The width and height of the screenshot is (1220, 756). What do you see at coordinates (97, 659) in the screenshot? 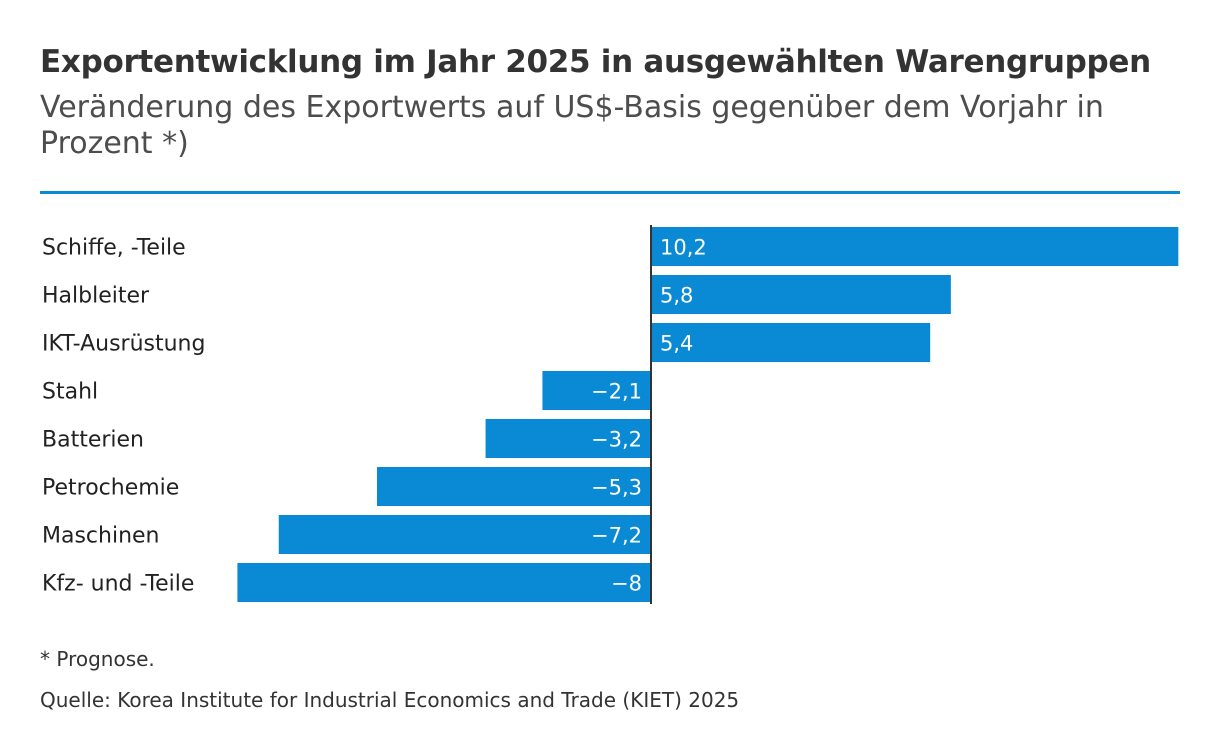
I see `footnote: * Prognose.` at bounding box center [97, 659].